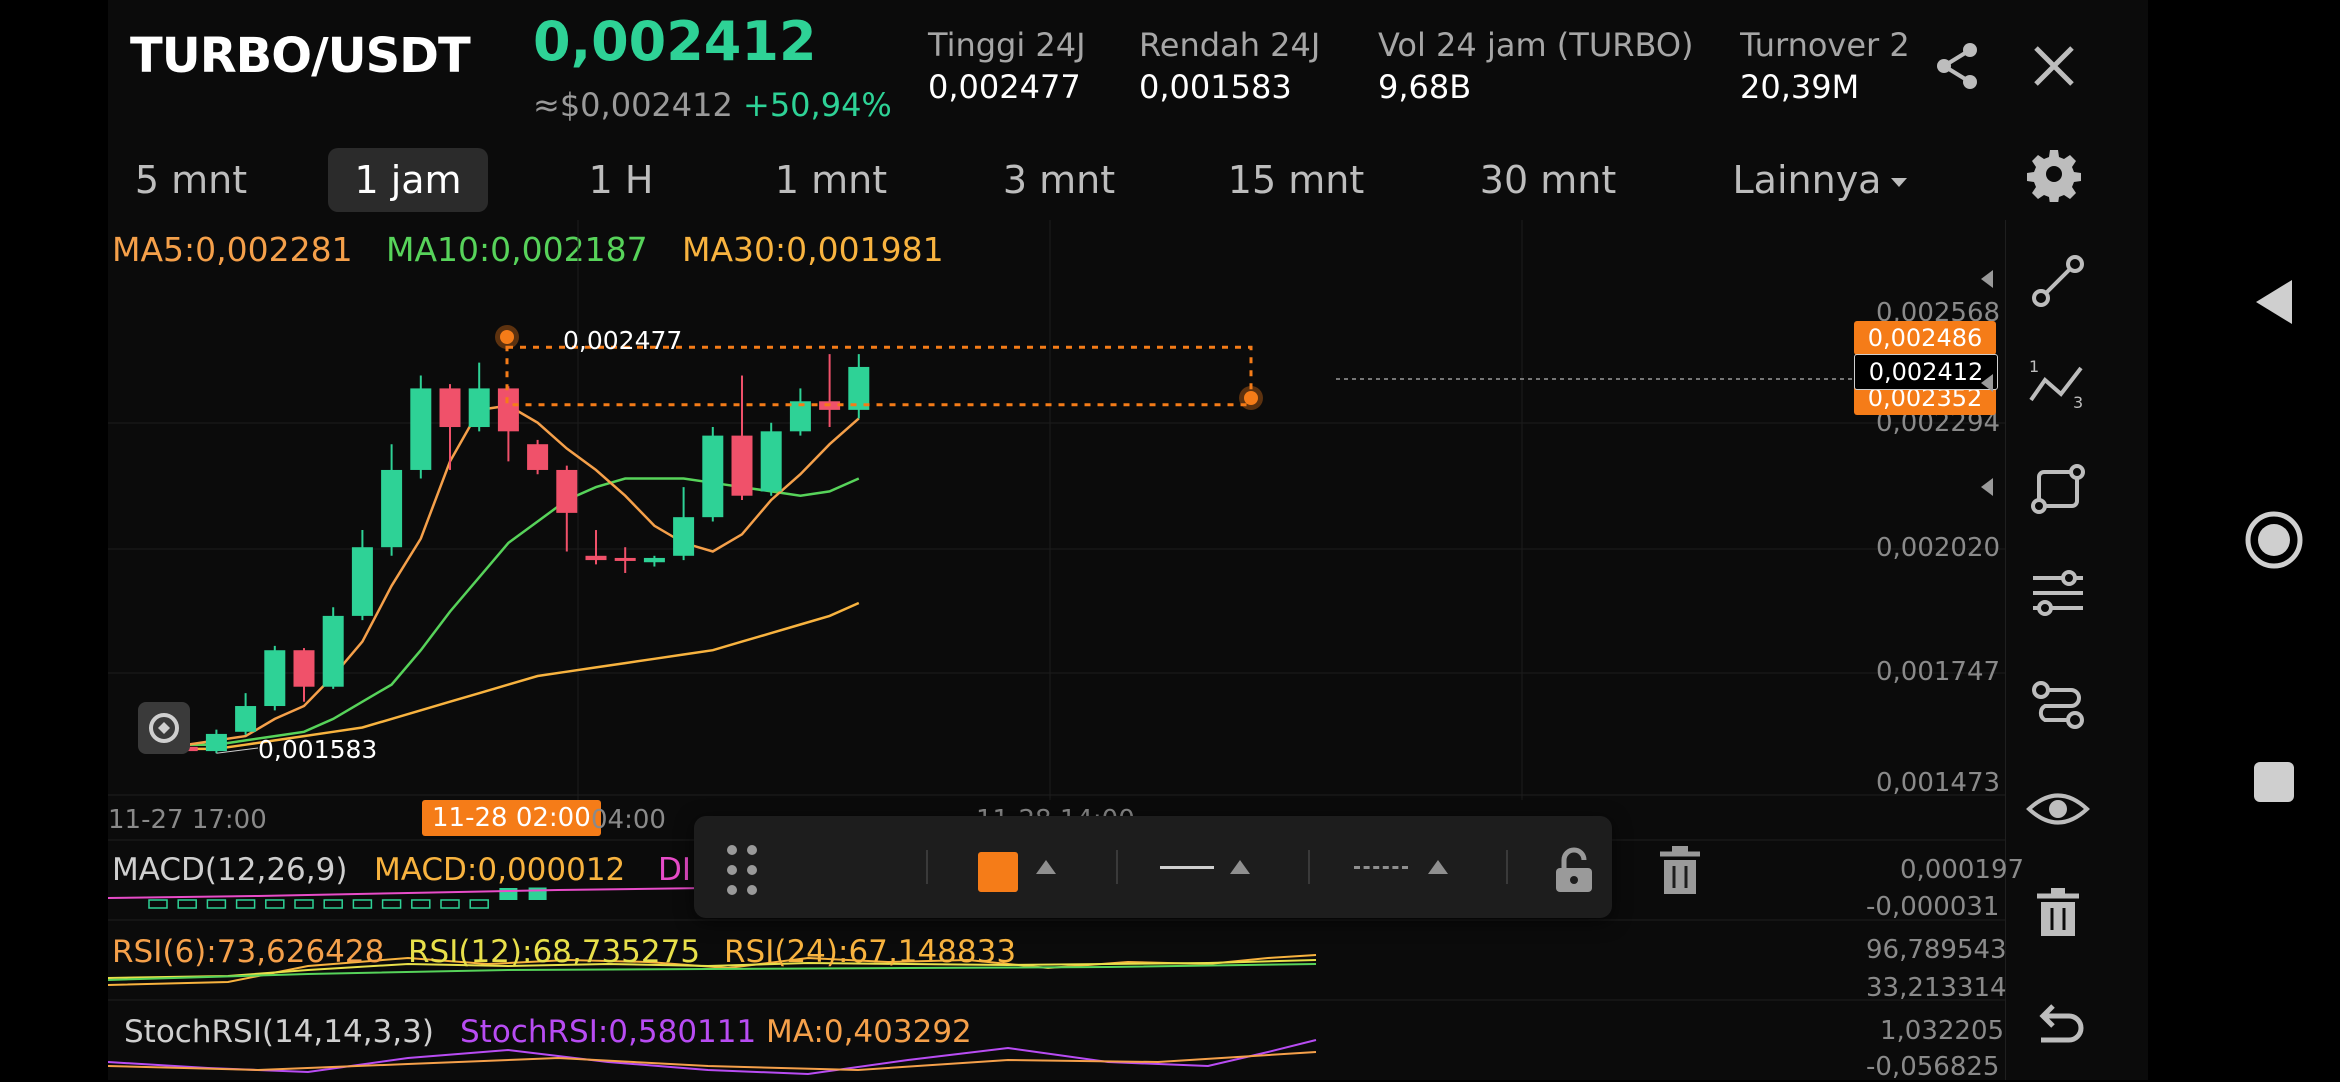 Image resolution: width=2340 pixels, height=1082 pixels. What do you see at coordinates (2058, 593) in the screenshot?
I see `sliders-icon` at bounding box center [2058, 593].